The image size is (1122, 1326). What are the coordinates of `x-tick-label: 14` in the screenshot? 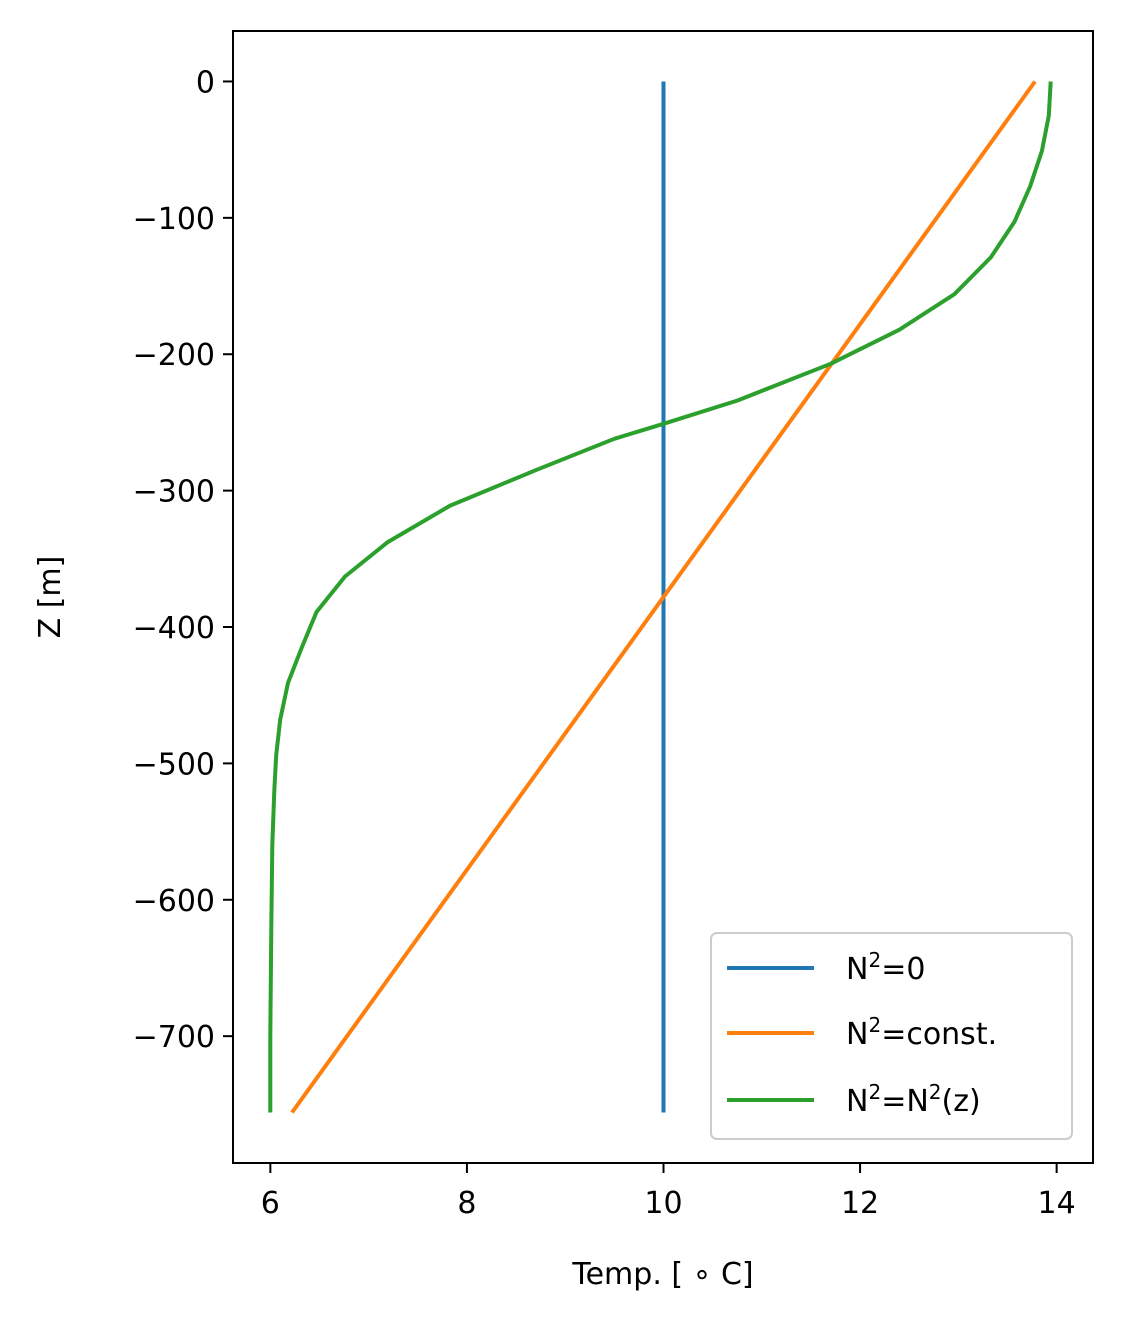 It's located at (1057, 1203).